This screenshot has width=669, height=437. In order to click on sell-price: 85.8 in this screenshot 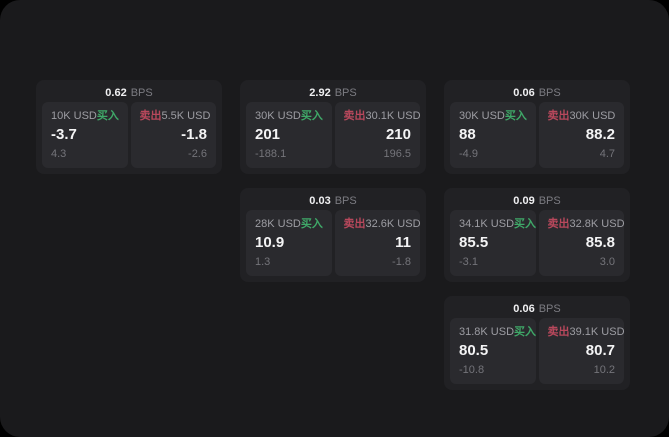, I will do `click(600, 242)`.